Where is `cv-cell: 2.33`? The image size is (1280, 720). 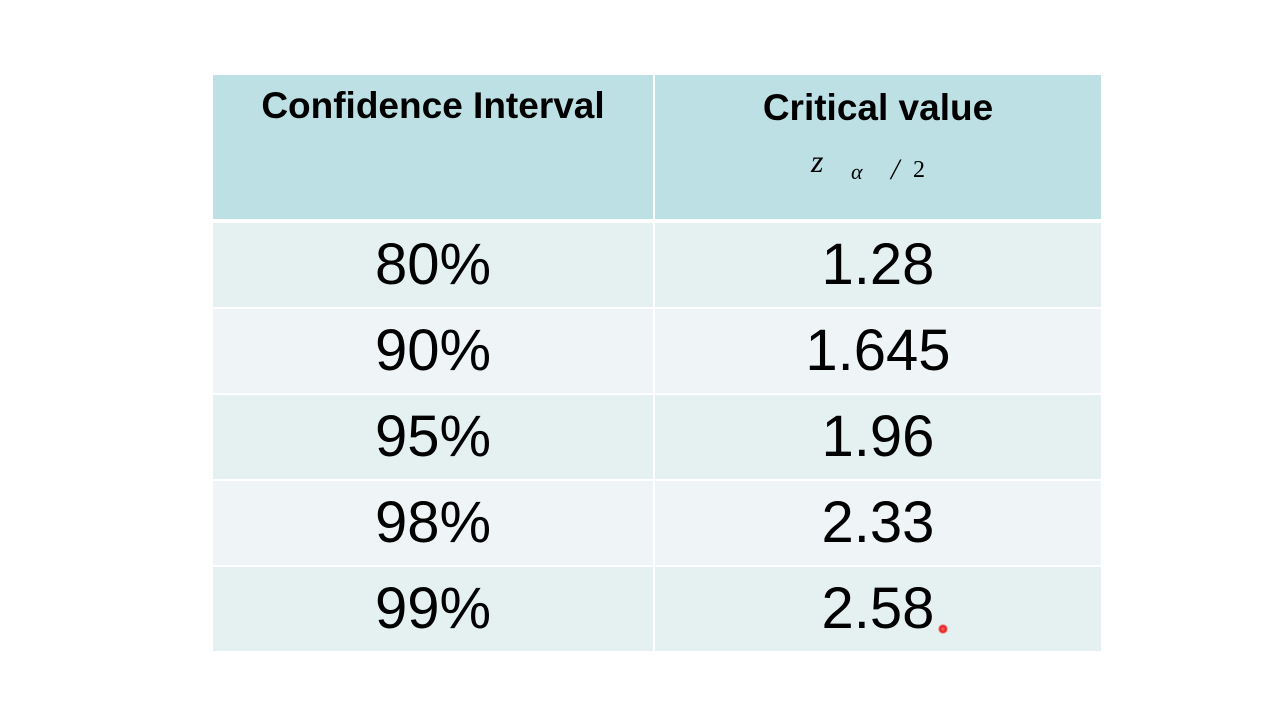
cv-cell: 2.33 is located at coordinates (877, 523).